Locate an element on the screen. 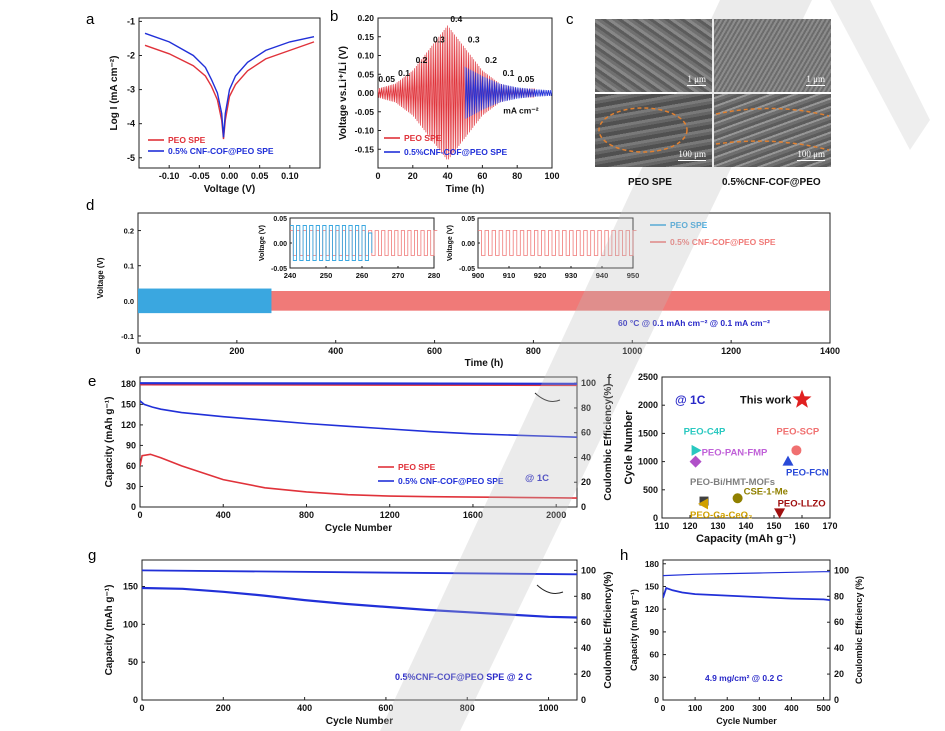 Image resolution: width=945 pixels, height=731 pixels. legend-b-0-label: PEO SPE is located at coordinates (423, 138).